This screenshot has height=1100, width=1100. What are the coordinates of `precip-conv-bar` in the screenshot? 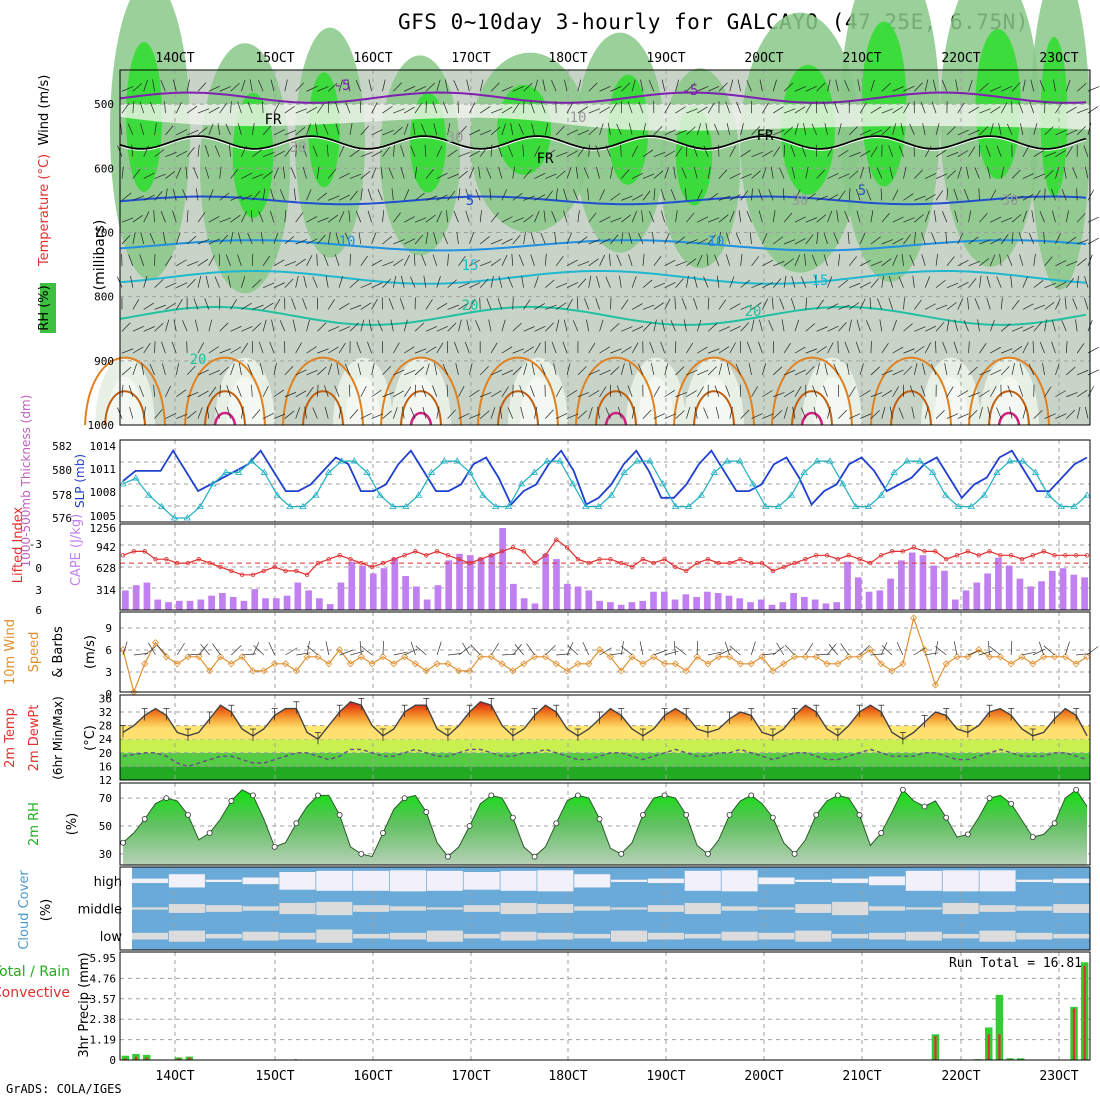 It's located at (189, 1058).